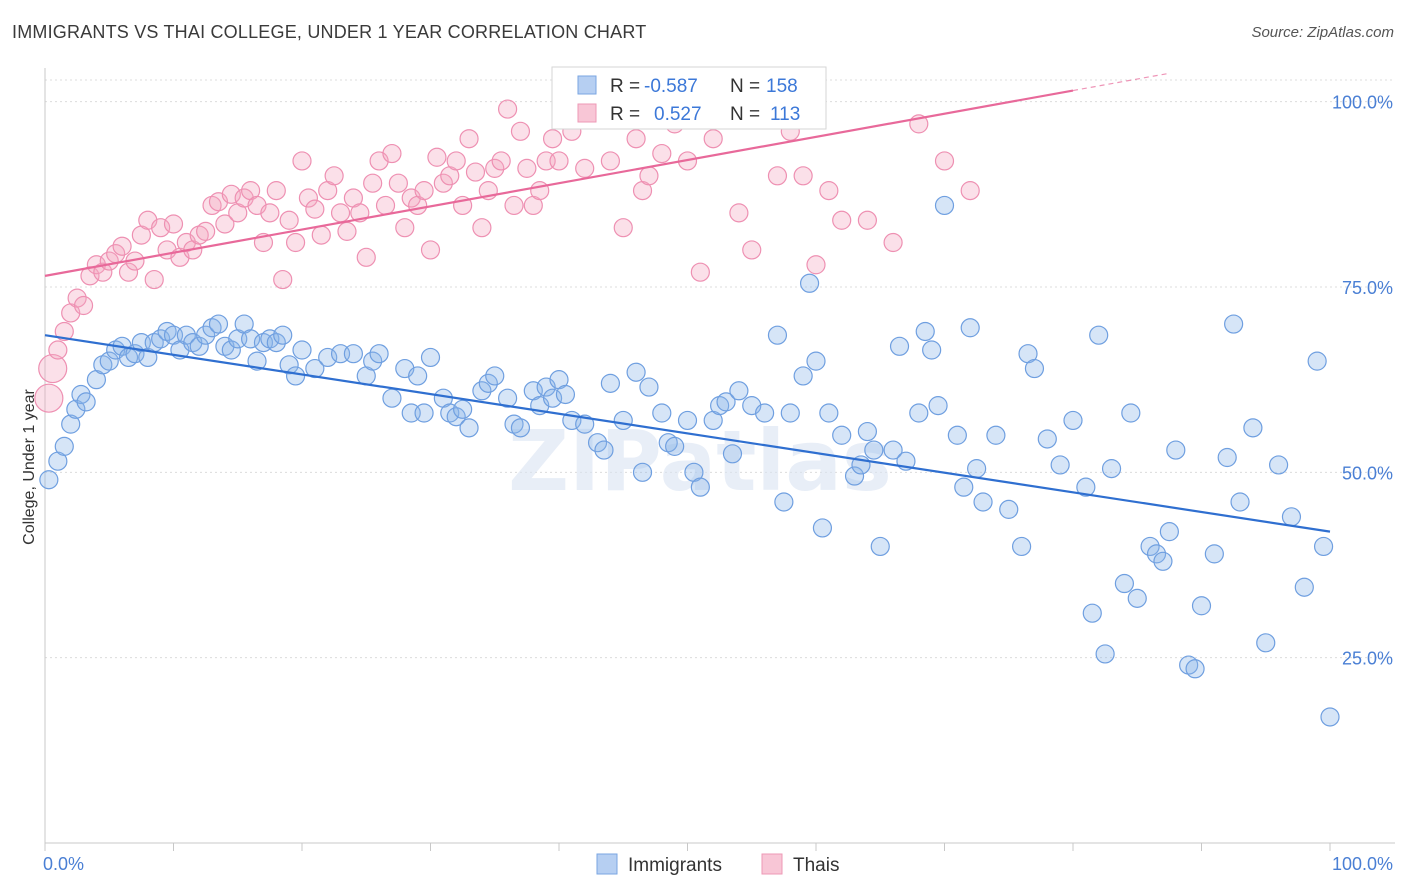  What do you see at coordinates (816, 865) in the screenshot?
I see `bottom-legend-thais-label: Thais` at bounding box center [816, 865].